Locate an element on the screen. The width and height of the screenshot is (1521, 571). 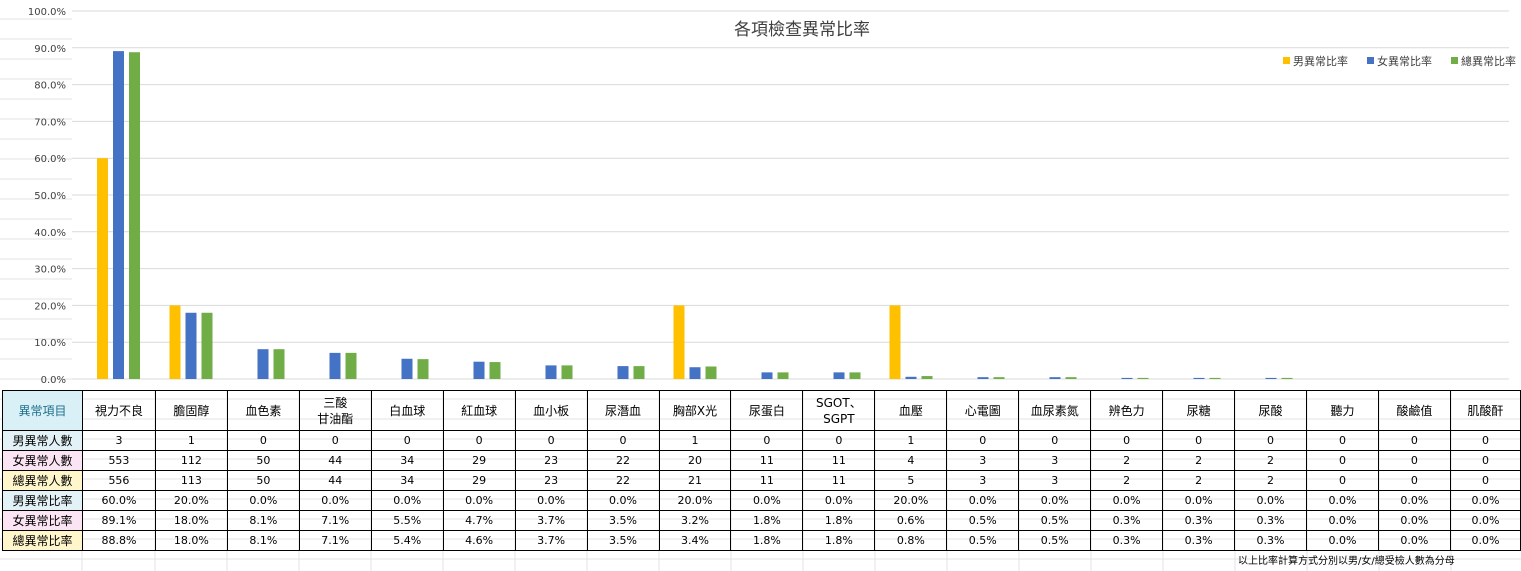
table-row-label: 女異常人數 is located at coordinates (42, 460).